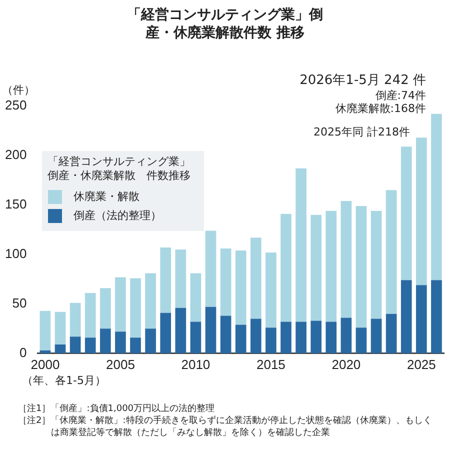  I want to click on y-axis-title: （件）, so click(18, 89).